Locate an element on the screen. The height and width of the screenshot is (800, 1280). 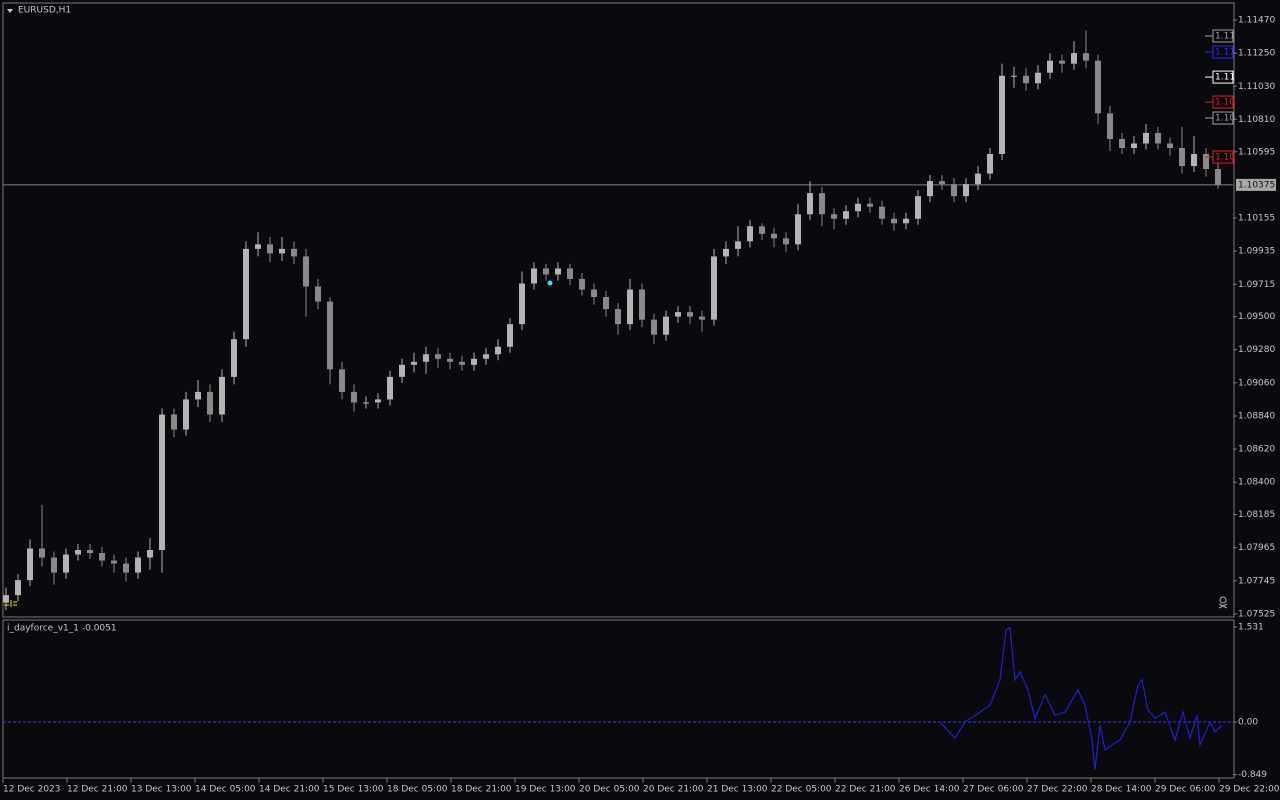
x-tick-label: 18 Dec 21:00 is located at coordinates (481, 790).